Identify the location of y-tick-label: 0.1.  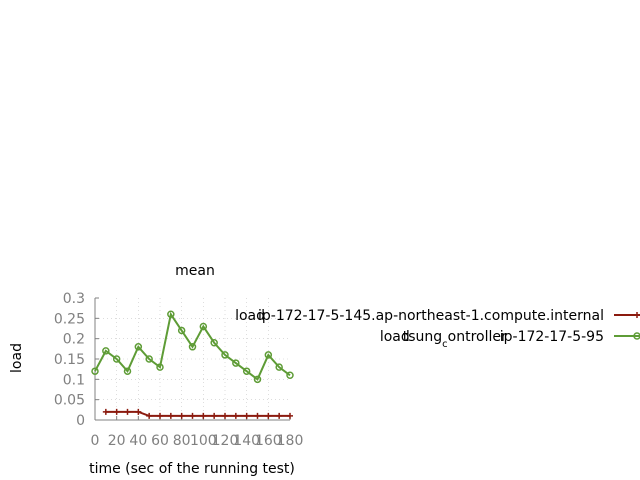
(74, 380).